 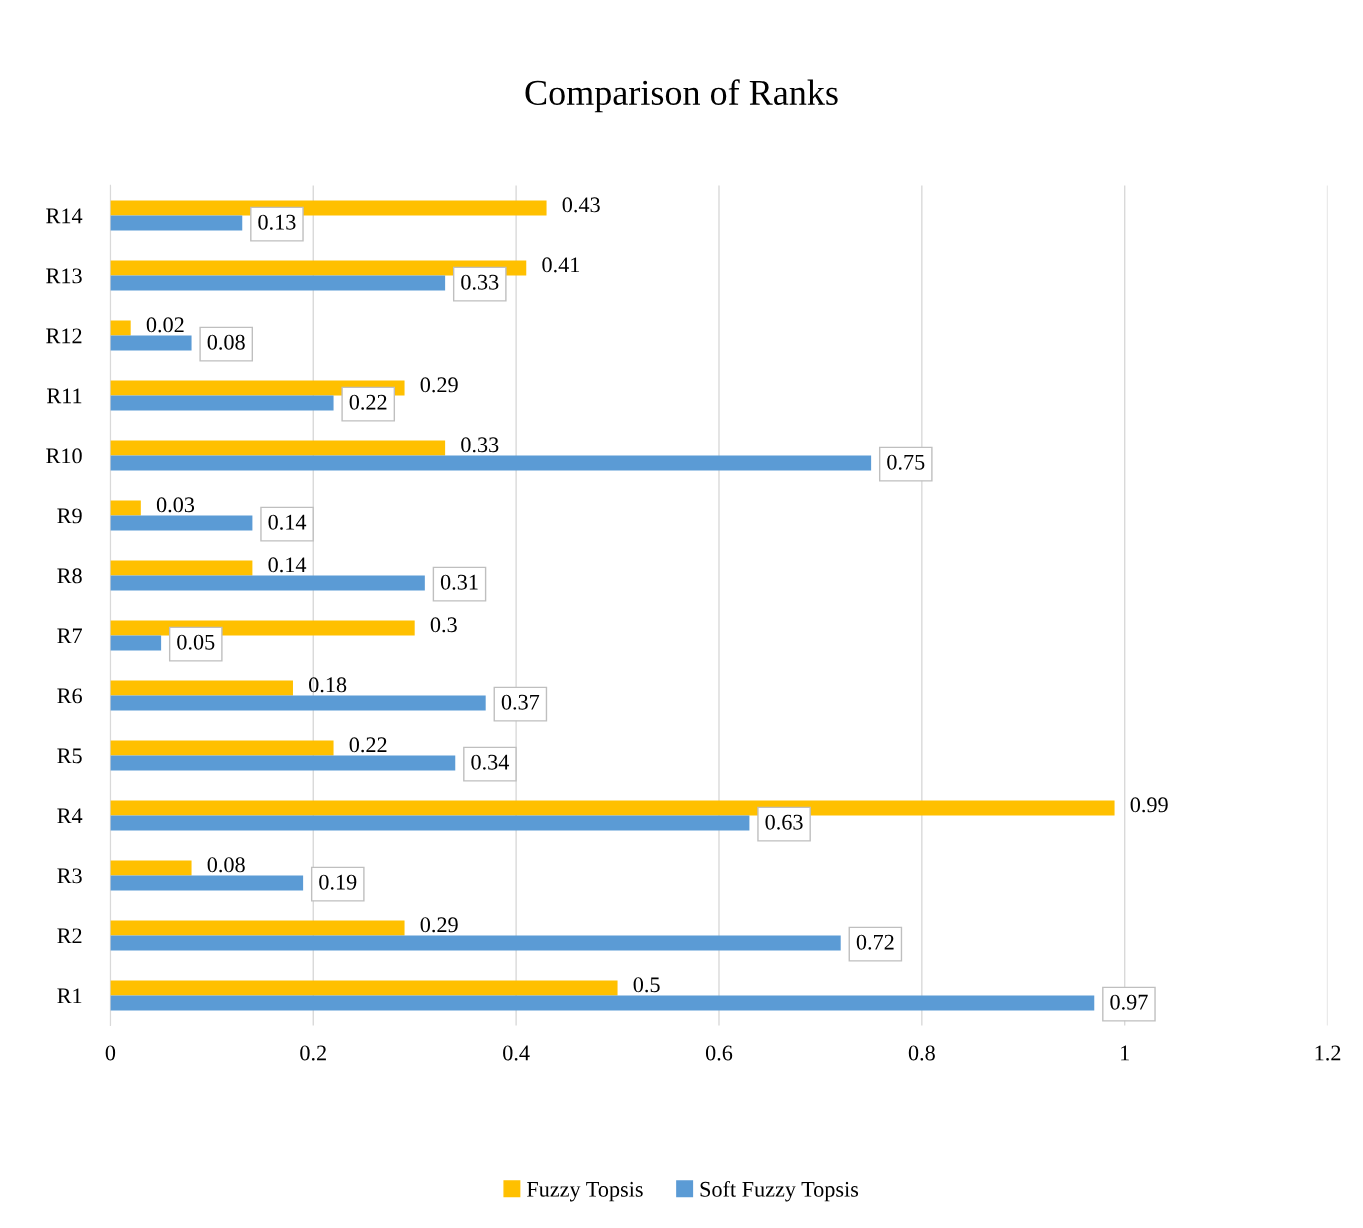 What do you see at coordinates (69, 996) in the screenshot?
I see `y-tick-label: R1` at bounding box center [69, 996].